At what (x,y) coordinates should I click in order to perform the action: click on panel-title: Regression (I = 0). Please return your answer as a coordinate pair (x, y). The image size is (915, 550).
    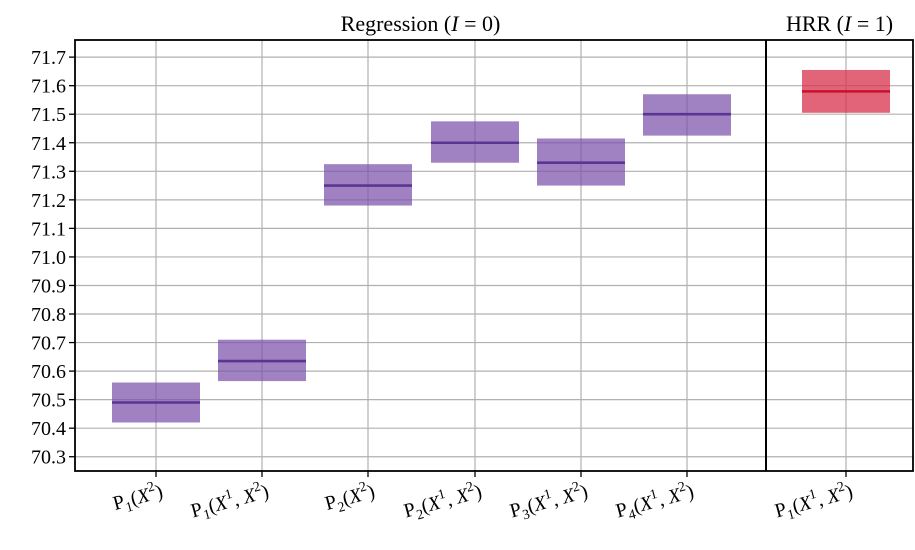
    Looking at the image, I should click on (421, 23).